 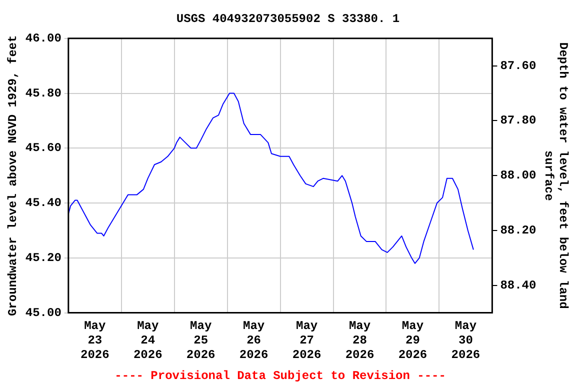 What do you see at coordinates (359, 340) in the screenshot?
I see `x-tick-label: May 28 2026` at bounding box center [359, 340].